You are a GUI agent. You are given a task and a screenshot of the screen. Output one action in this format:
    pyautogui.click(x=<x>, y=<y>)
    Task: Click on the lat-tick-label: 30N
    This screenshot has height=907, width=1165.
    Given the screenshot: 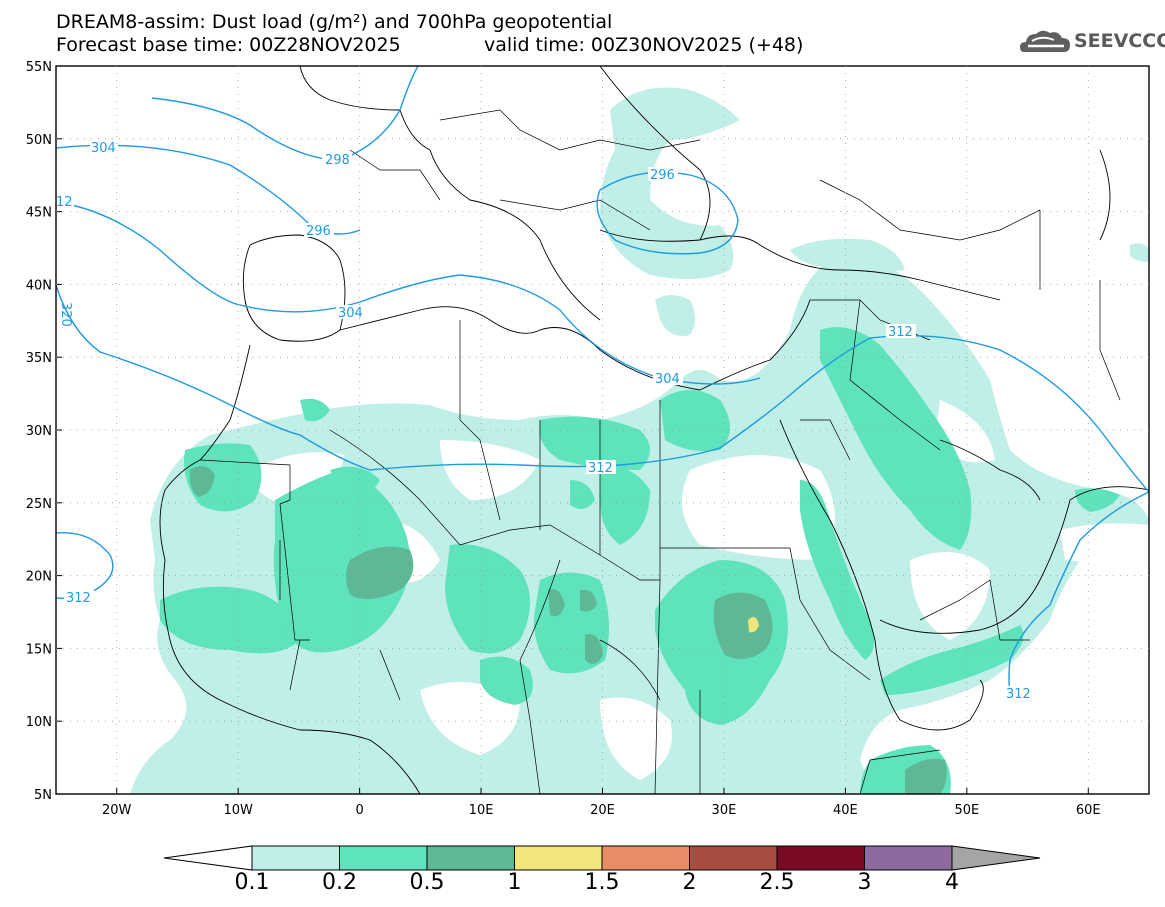 What is the action you would take?
    pyautogui.click(x=39, y=431)
    